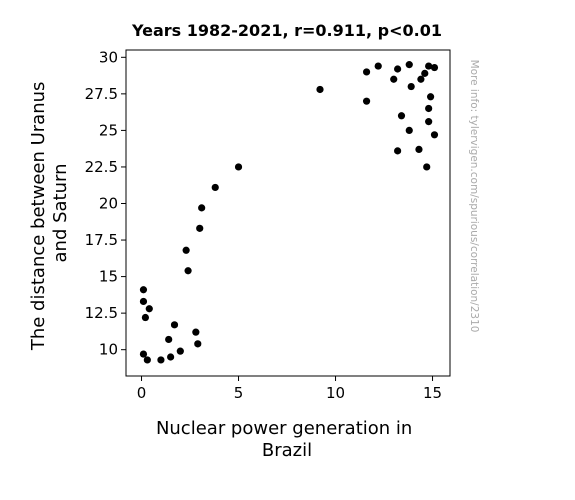 The height and width of the screenshot is (500, 575). Describe the element at coordinates (284, 428) in the screenshot. I see `x-axis-label-line-1: Nuclear power generation in` at that location.